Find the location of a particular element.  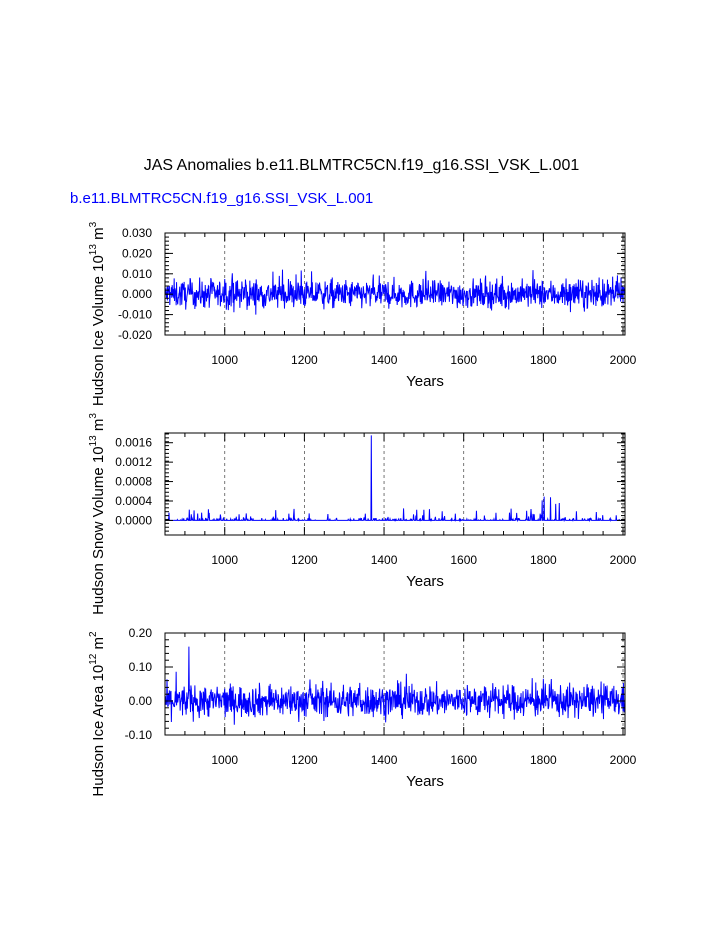

y-tick-label: 0.0008 is located at coordinates (133, 482).